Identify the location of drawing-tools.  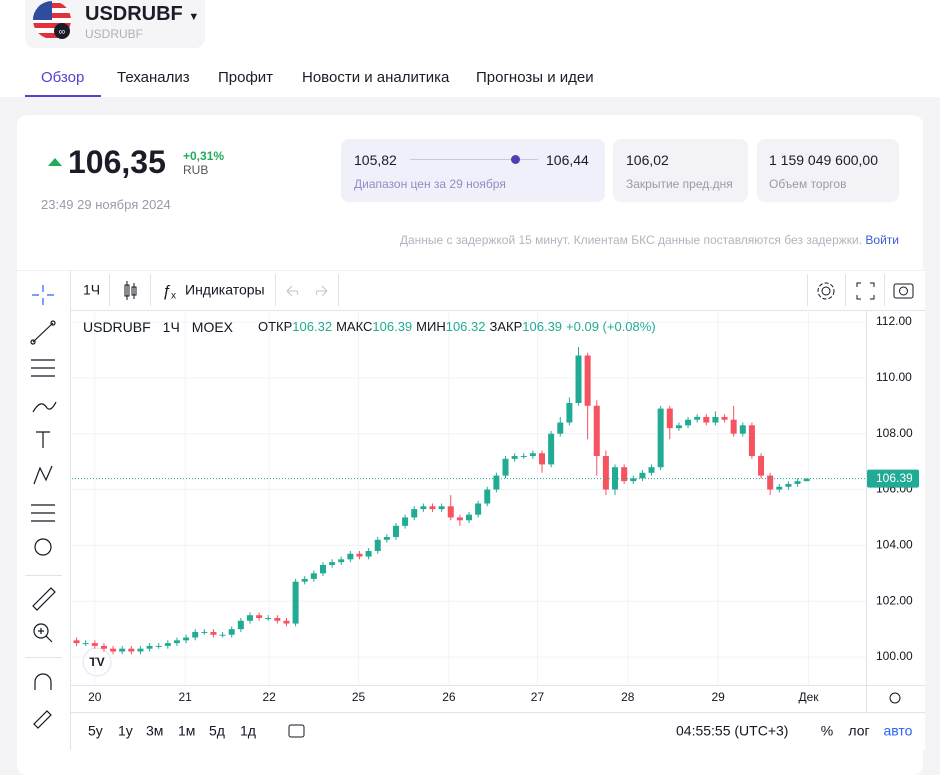
(43, 507).